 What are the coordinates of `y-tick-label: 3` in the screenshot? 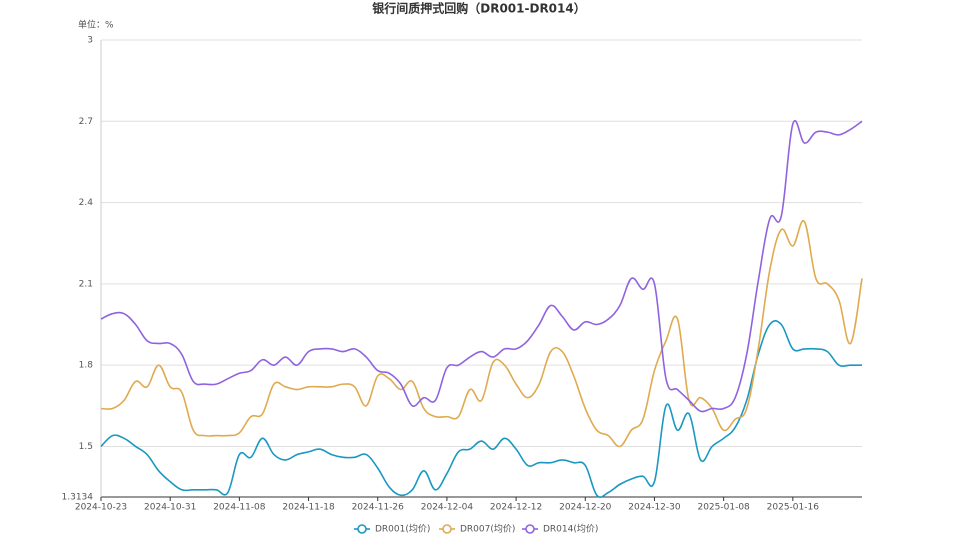 It's located at (90, 41).